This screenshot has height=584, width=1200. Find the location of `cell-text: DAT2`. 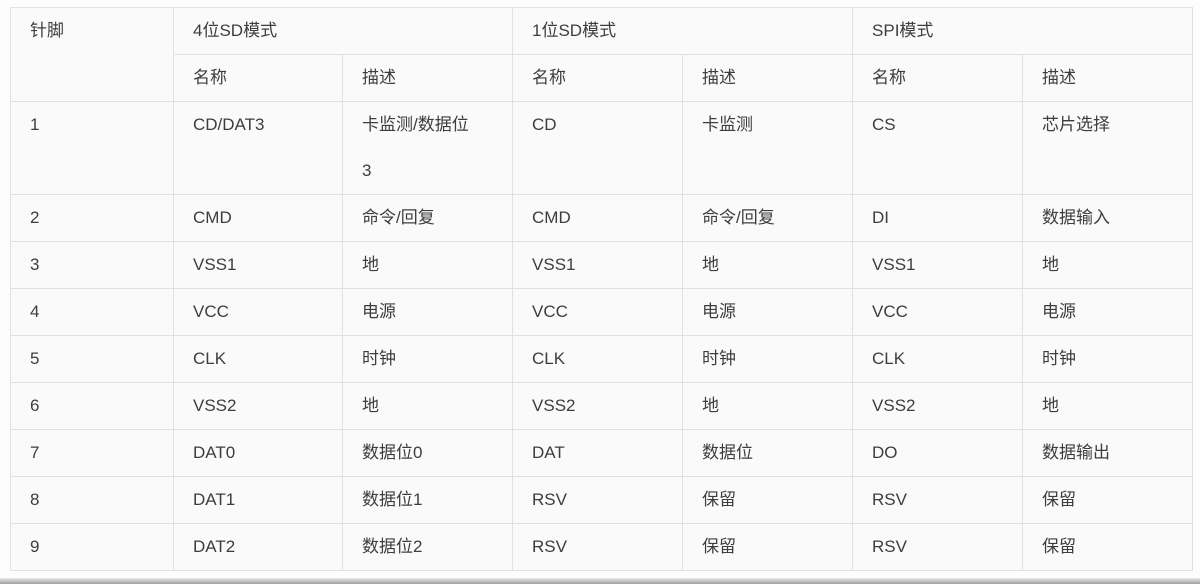

cell-text: DAT2 is located at coordinates (214, 546).